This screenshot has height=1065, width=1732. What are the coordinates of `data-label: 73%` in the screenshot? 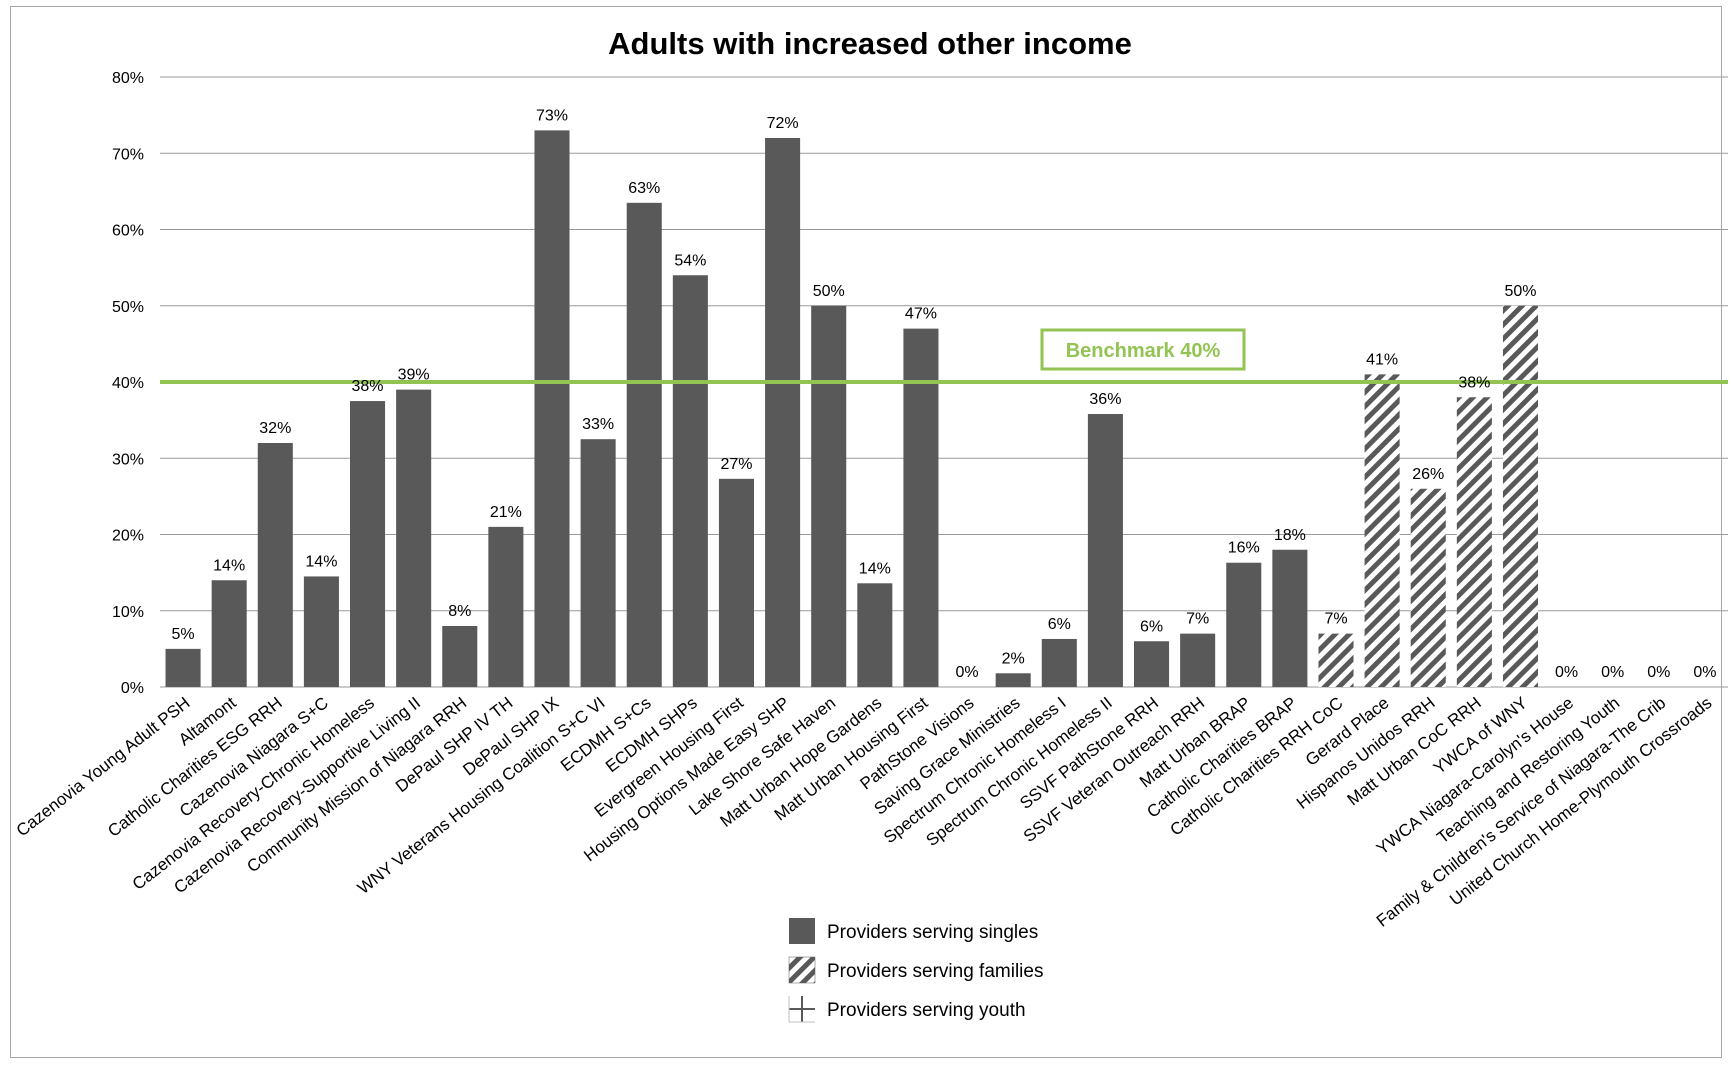 It's located at (552, 115).